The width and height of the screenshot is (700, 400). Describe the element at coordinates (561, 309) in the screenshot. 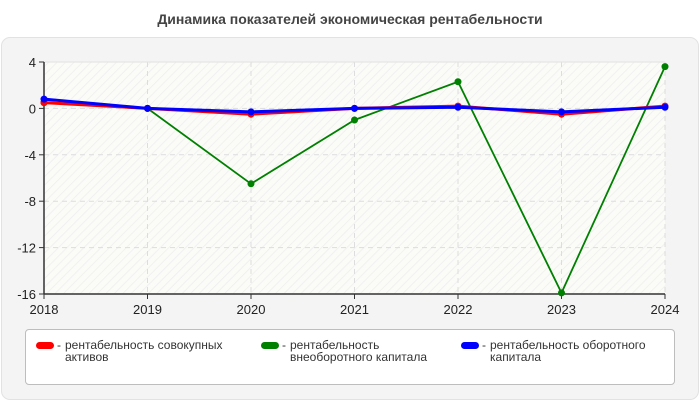

I see `x-tick-label: 2023` at that location.